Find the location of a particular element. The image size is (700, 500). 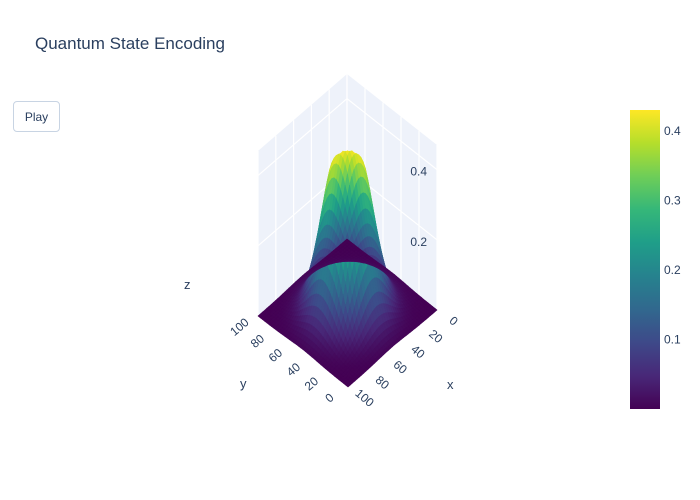

x-tick-label: 0 is located at coordinates (454, 320).